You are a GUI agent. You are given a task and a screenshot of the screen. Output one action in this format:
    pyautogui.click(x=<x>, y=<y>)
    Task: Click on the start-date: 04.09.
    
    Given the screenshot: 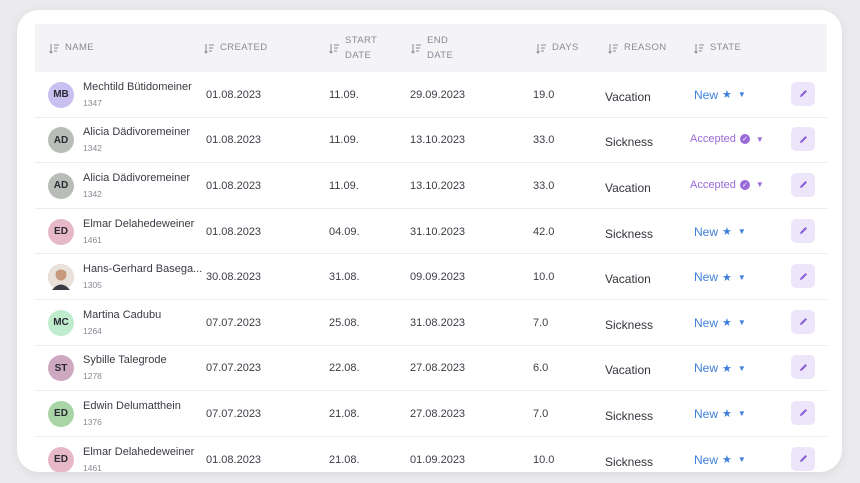 What is the action you would take?
    pyautogui.click(x=344, y=231)
    